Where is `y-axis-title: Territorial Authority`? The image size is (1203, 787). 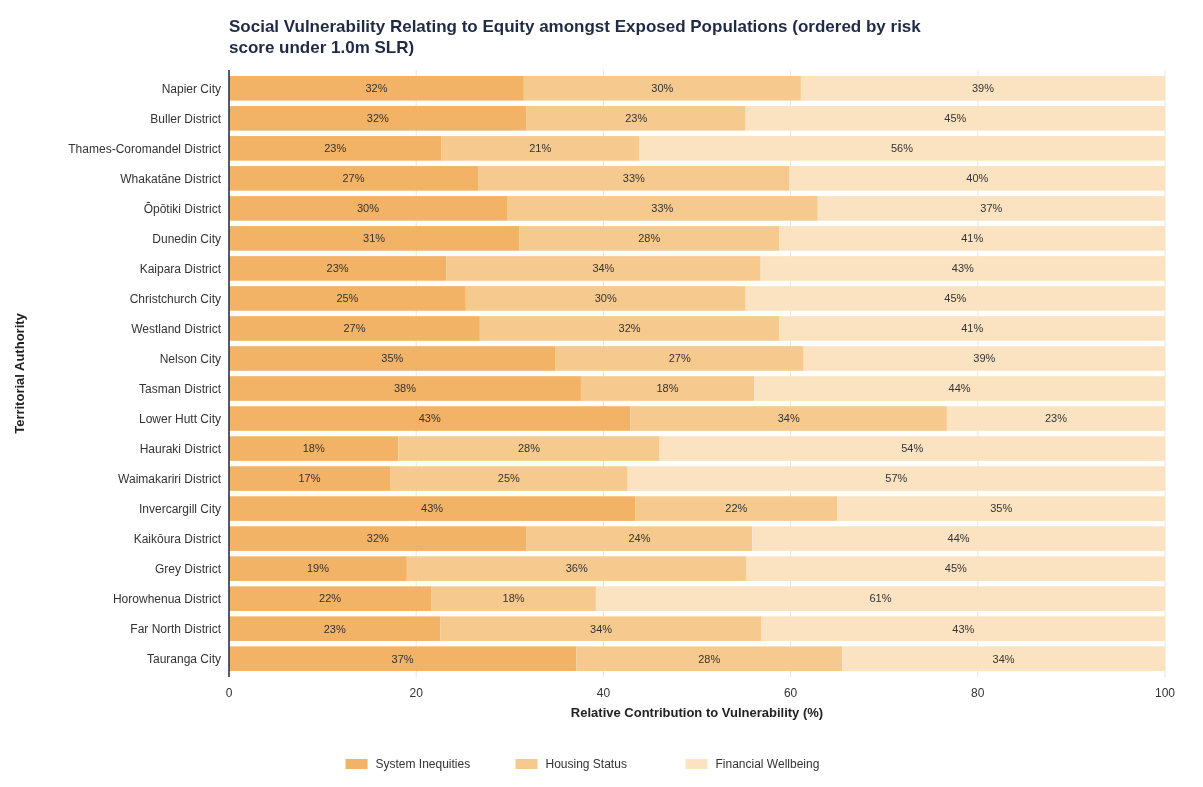 y-axis-title: Territorial Authority is located at coordinates (19, 373).